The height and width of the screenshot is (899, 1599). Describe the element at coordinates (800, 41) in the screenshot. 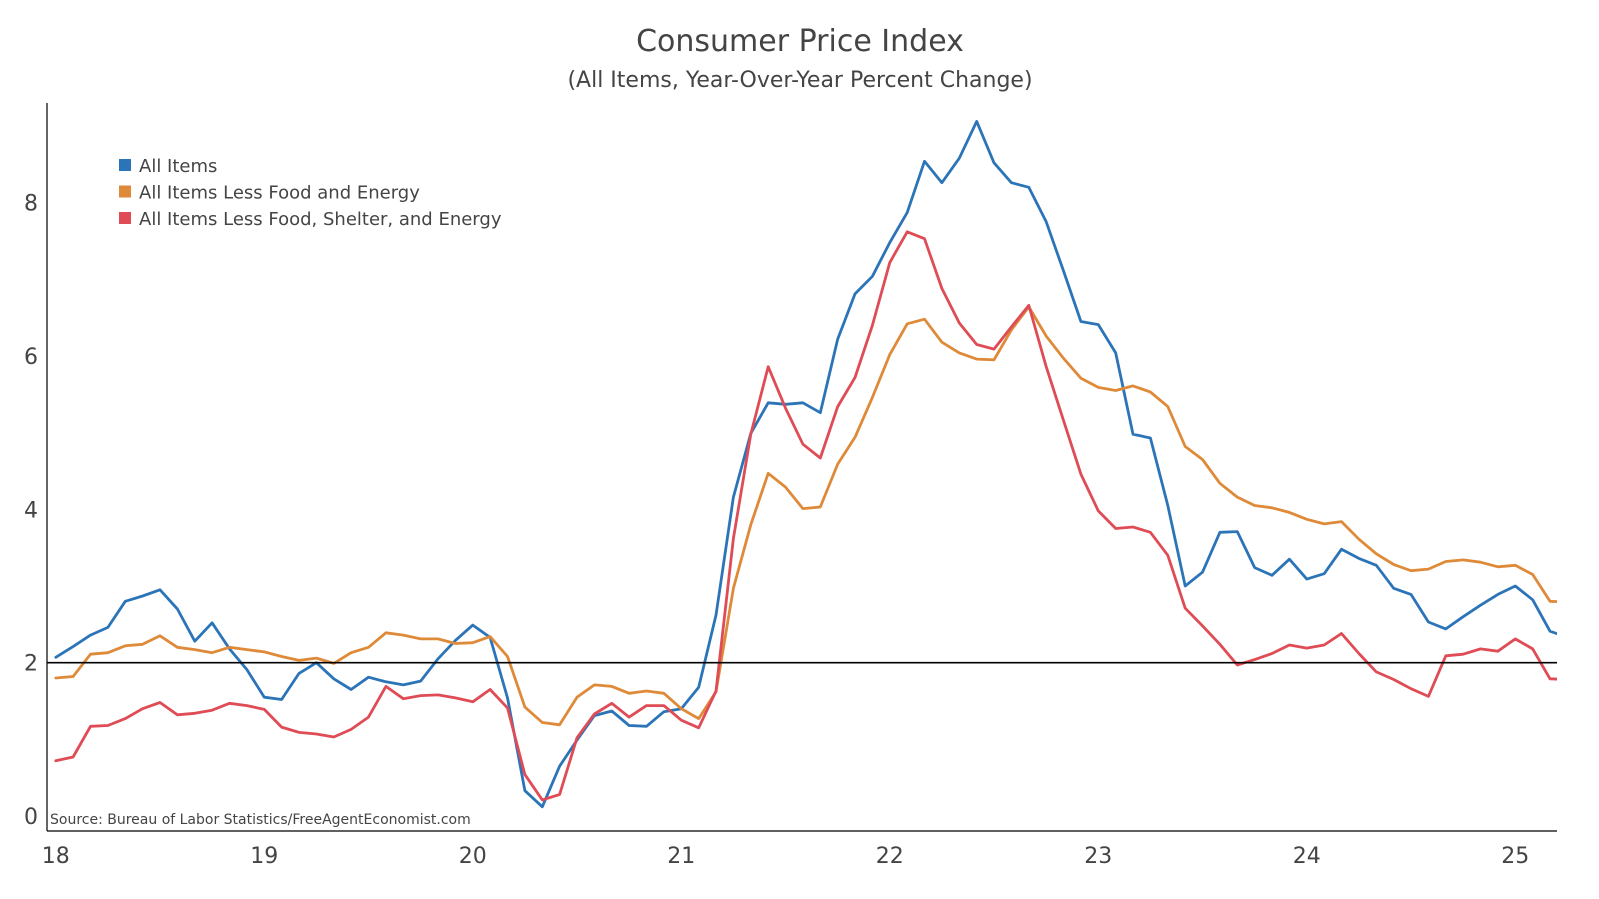

I see `chart-title: Consumer Price Index` at that location.